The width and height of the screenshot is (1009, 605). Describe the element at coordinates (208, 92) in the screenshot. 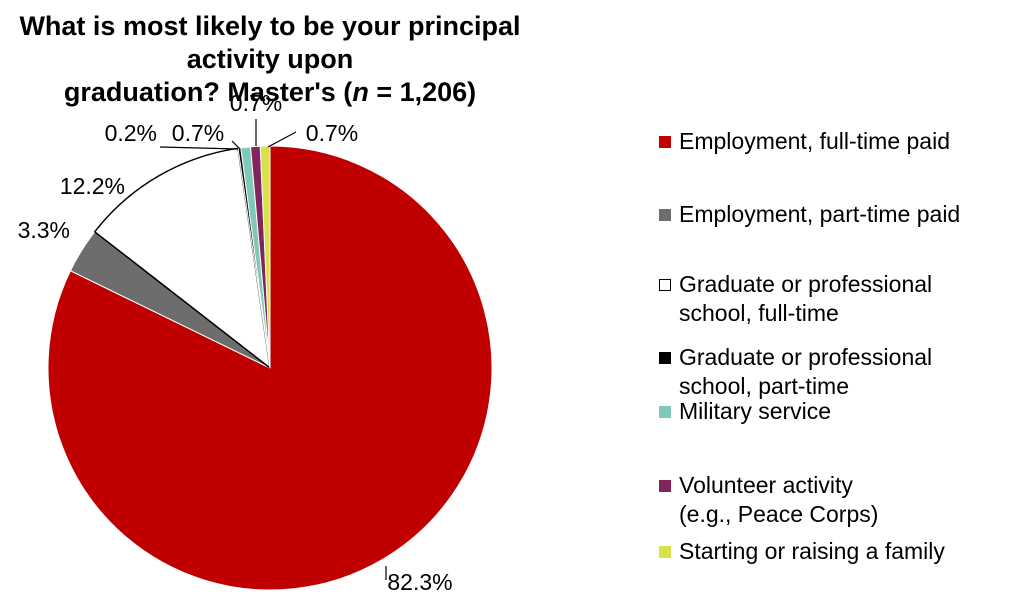

I see `title-prefix: graduation? Master's (` at that location.